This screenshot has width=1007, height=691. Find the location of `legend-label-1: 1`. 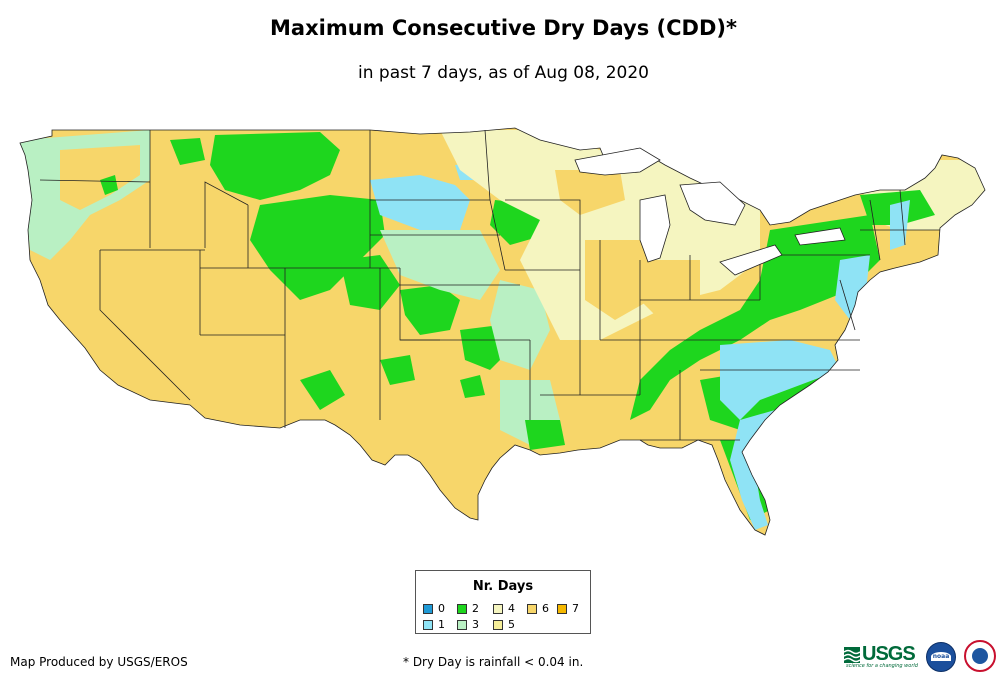

legend-label-1: 1 is located at coordinates (441, 624).